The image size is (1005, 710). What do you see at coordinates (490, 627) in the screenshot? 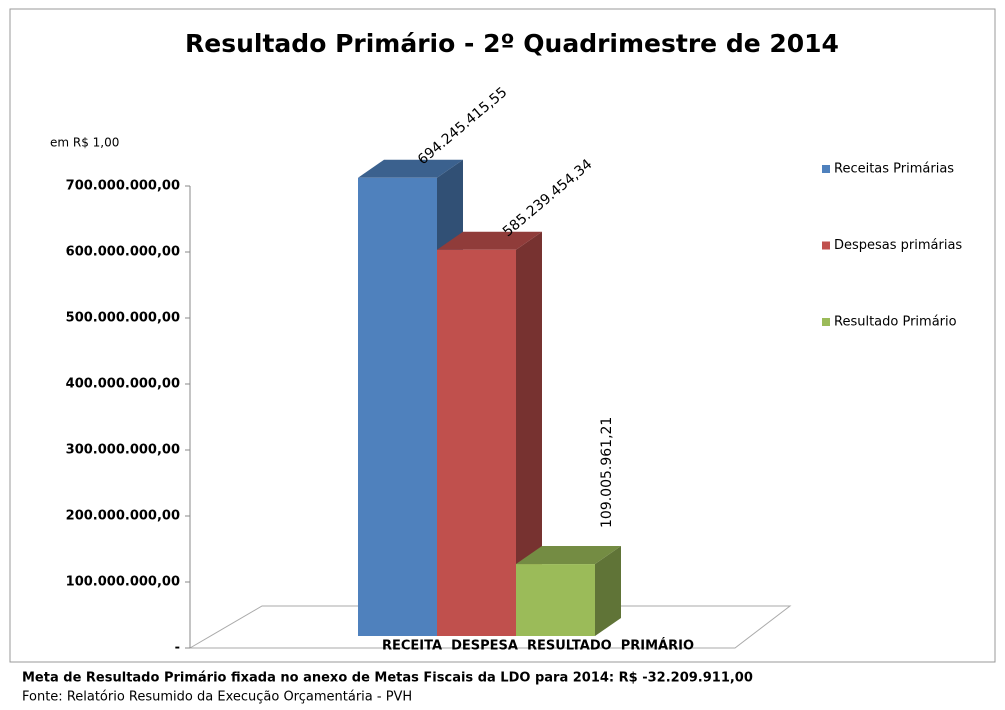
I see `floor` at bounding box center [490, 627].